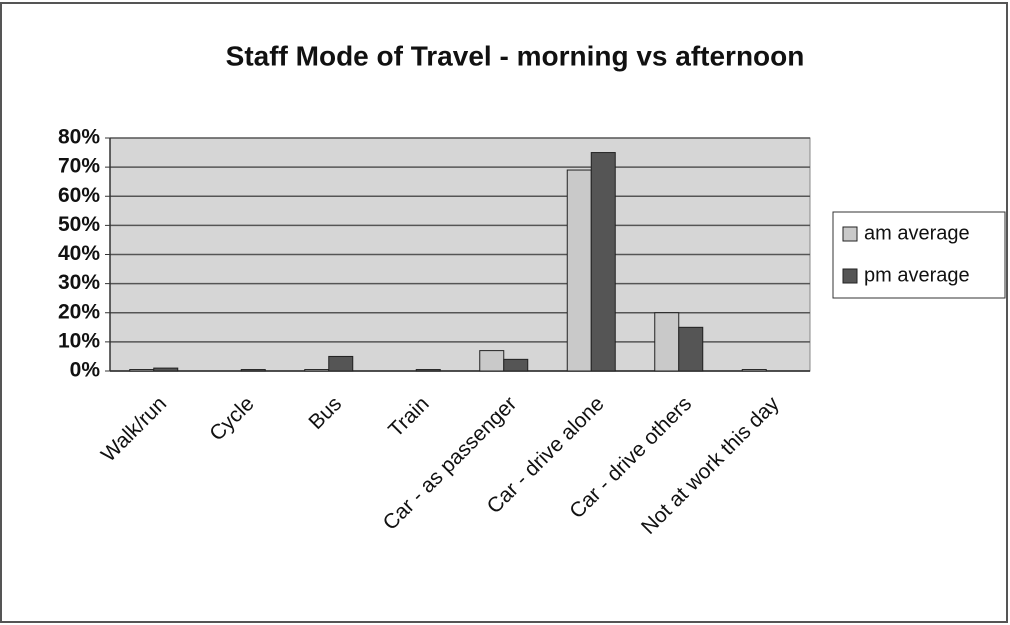  Describe the element at coordinates (919, 255) in the screenshot. I see `legend-box` at that location.